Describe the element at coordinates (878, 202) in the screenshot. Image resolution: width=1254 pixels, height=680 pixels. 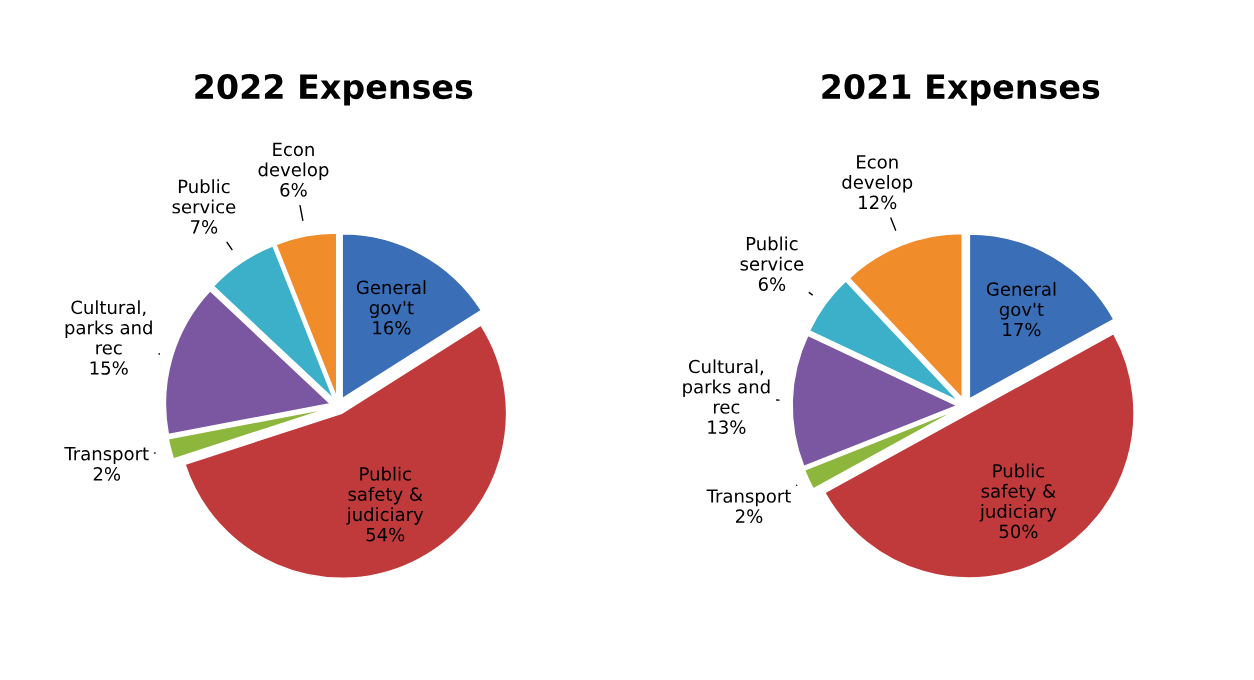
I see `data-label: 12%` at that location.